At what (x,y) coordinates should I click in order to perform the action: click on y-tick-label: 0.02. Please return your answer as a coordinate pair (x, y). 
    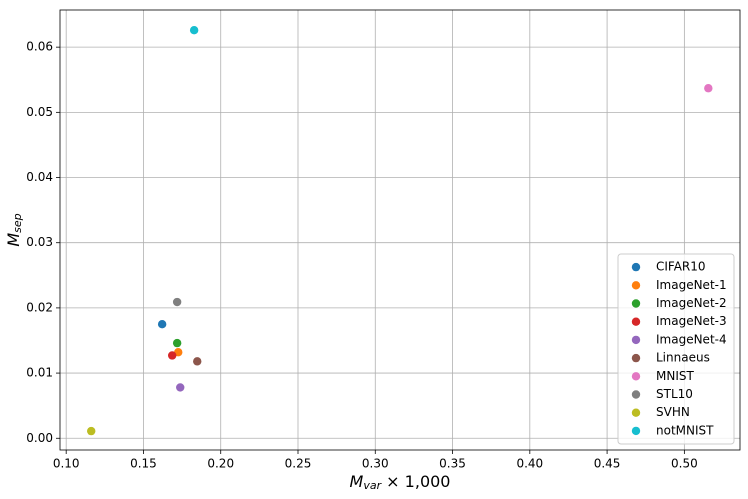
    Looking at the image, I should click on (39, 307).